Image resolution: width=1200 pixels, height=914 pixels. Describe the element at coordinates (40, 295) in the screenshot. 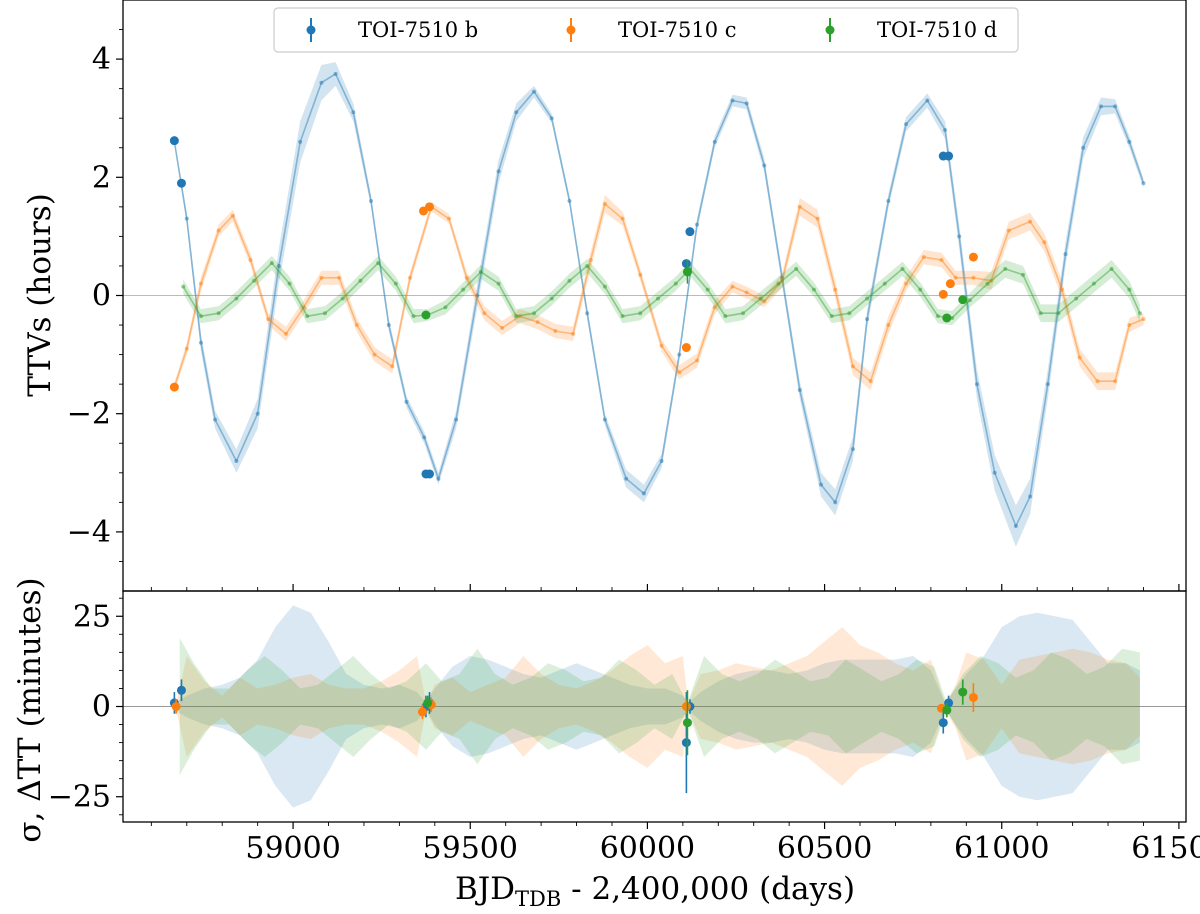

I see `top-y-axis-label: TTVs (hours)` at that location.